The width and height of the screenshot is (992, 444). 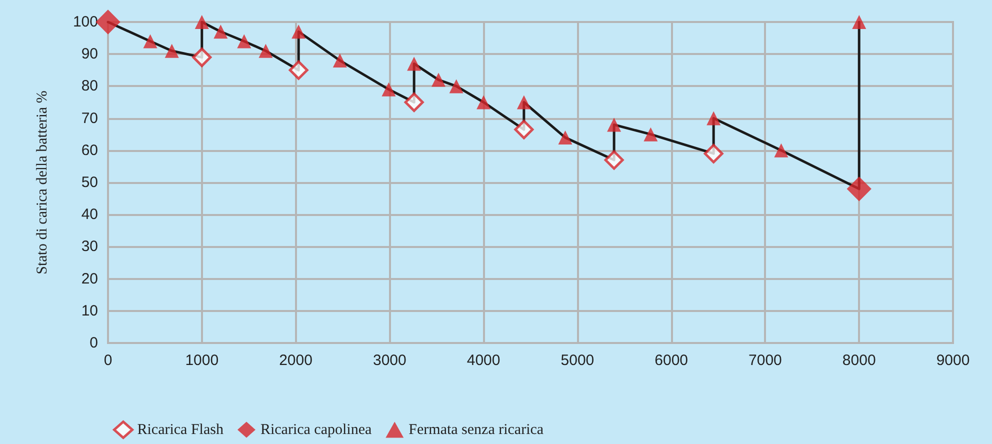 What do you see at coordinates (202, 360) in the screenshot?
I see `x-tick-label: 1000` at bounding box center [202, 360].